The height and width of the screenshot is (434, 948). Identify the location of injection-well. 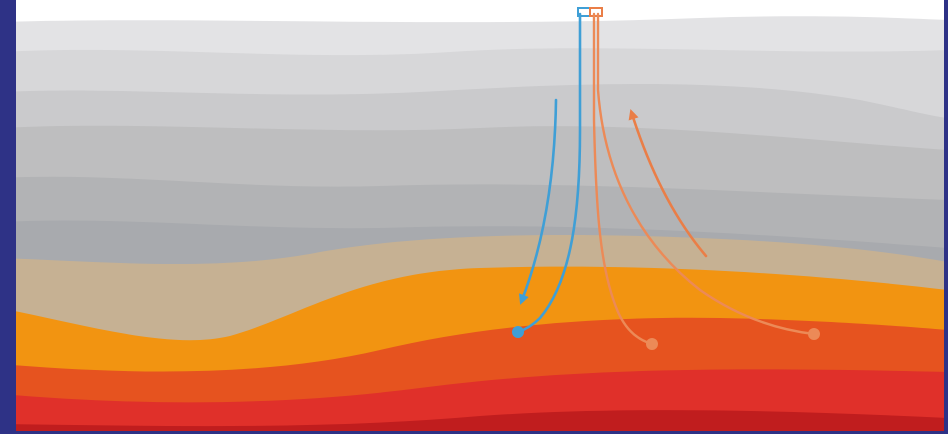
(549, 173).